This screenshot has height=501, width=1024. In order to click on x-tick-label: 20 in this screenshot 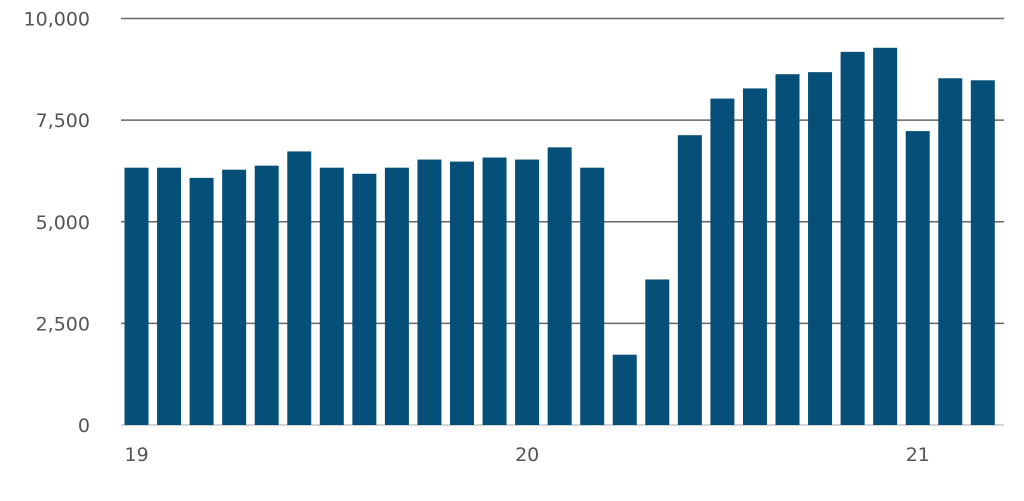, I will do `click(527, 455)`.